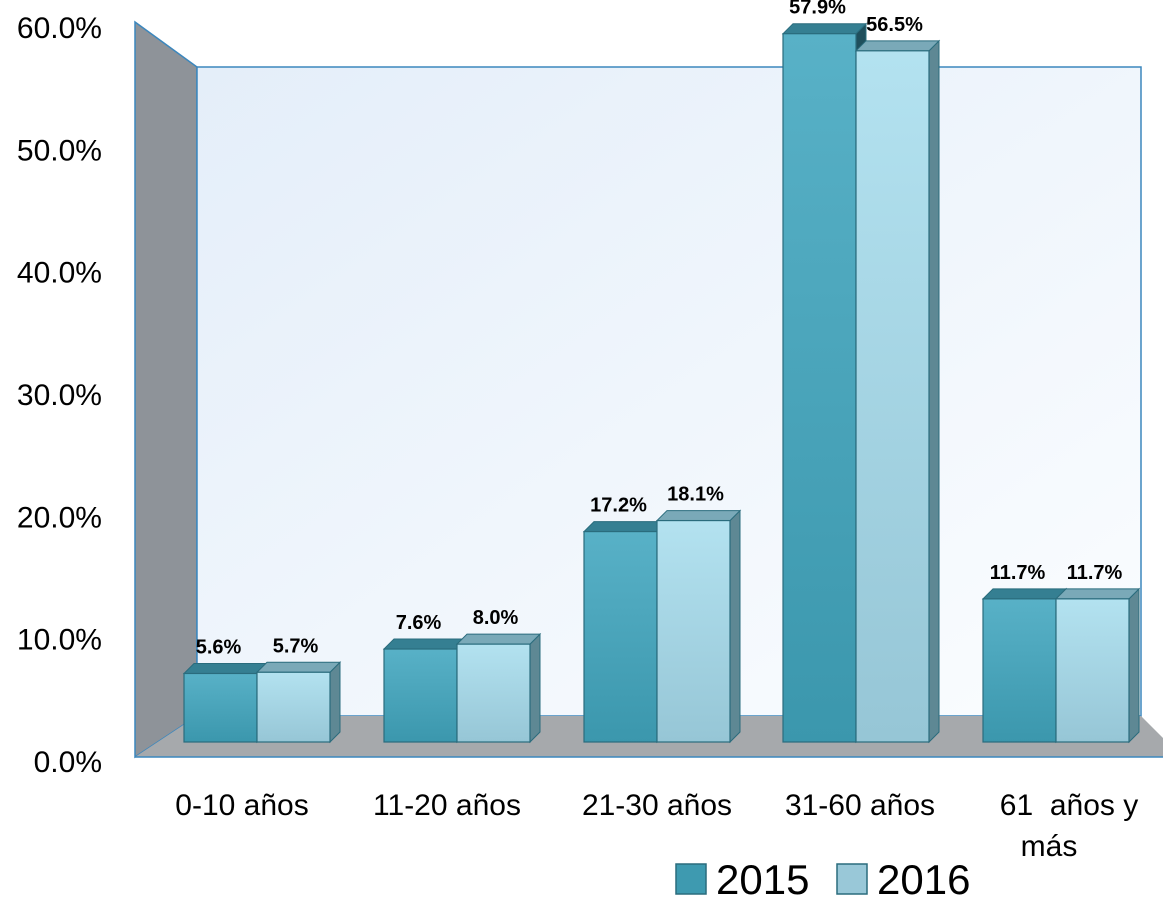 The width and height of the screenshot is (1163, 907). I want to click on data-label: 56.5%, so click(894, 25).